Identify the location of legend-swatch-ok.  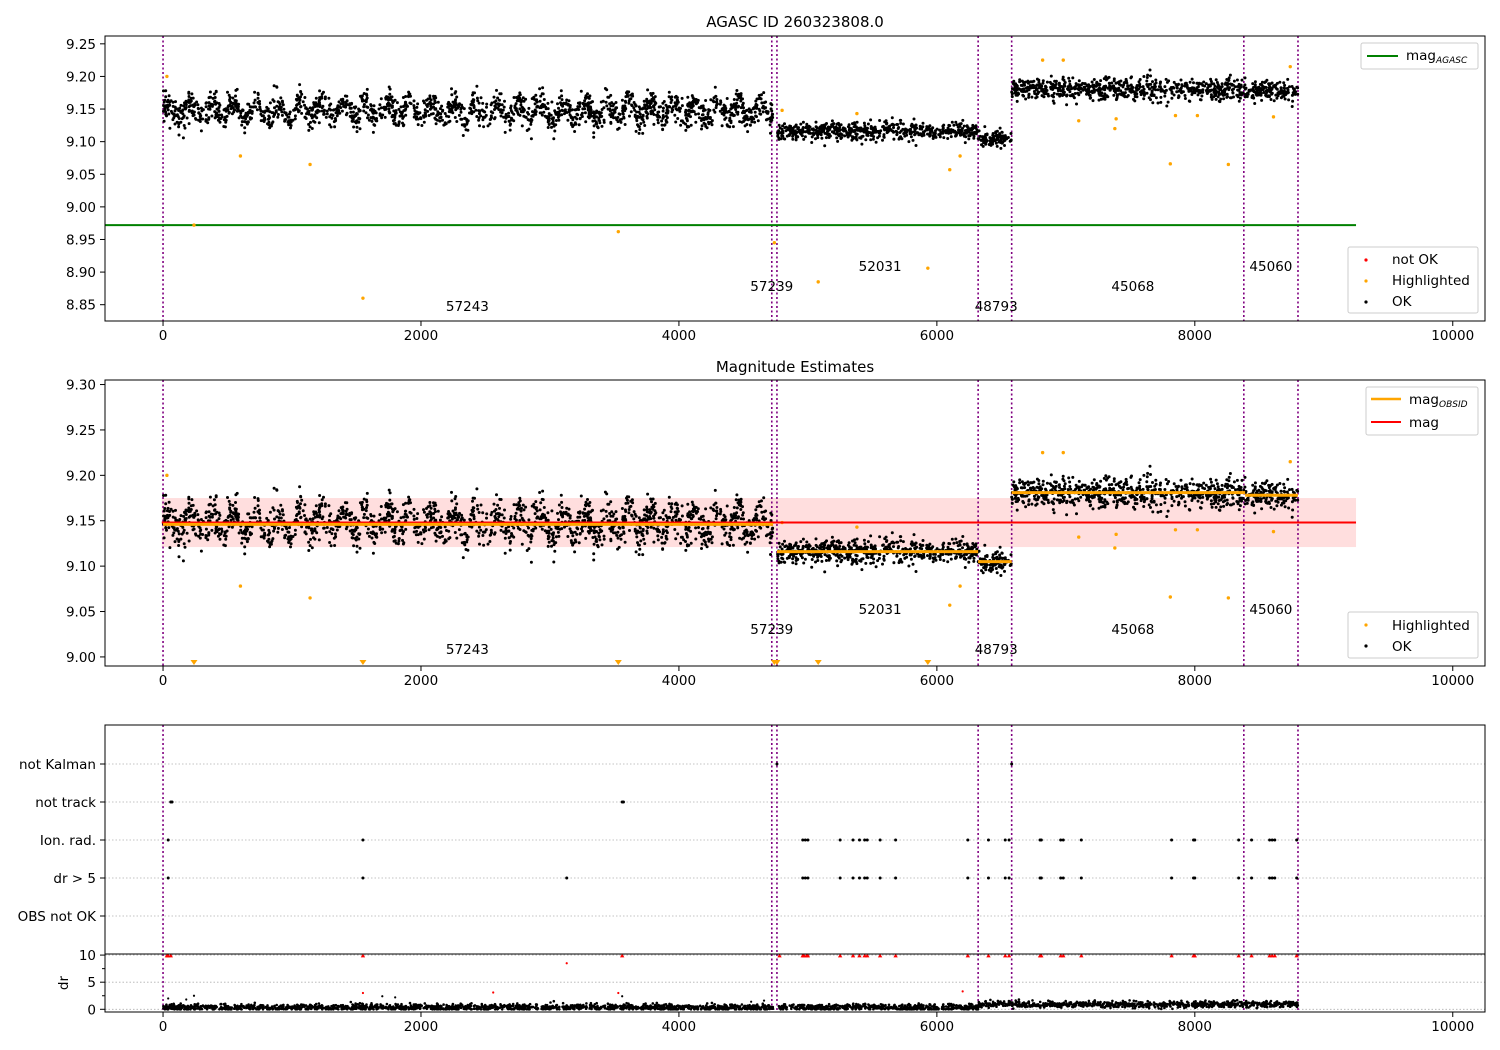
(1366, 302).